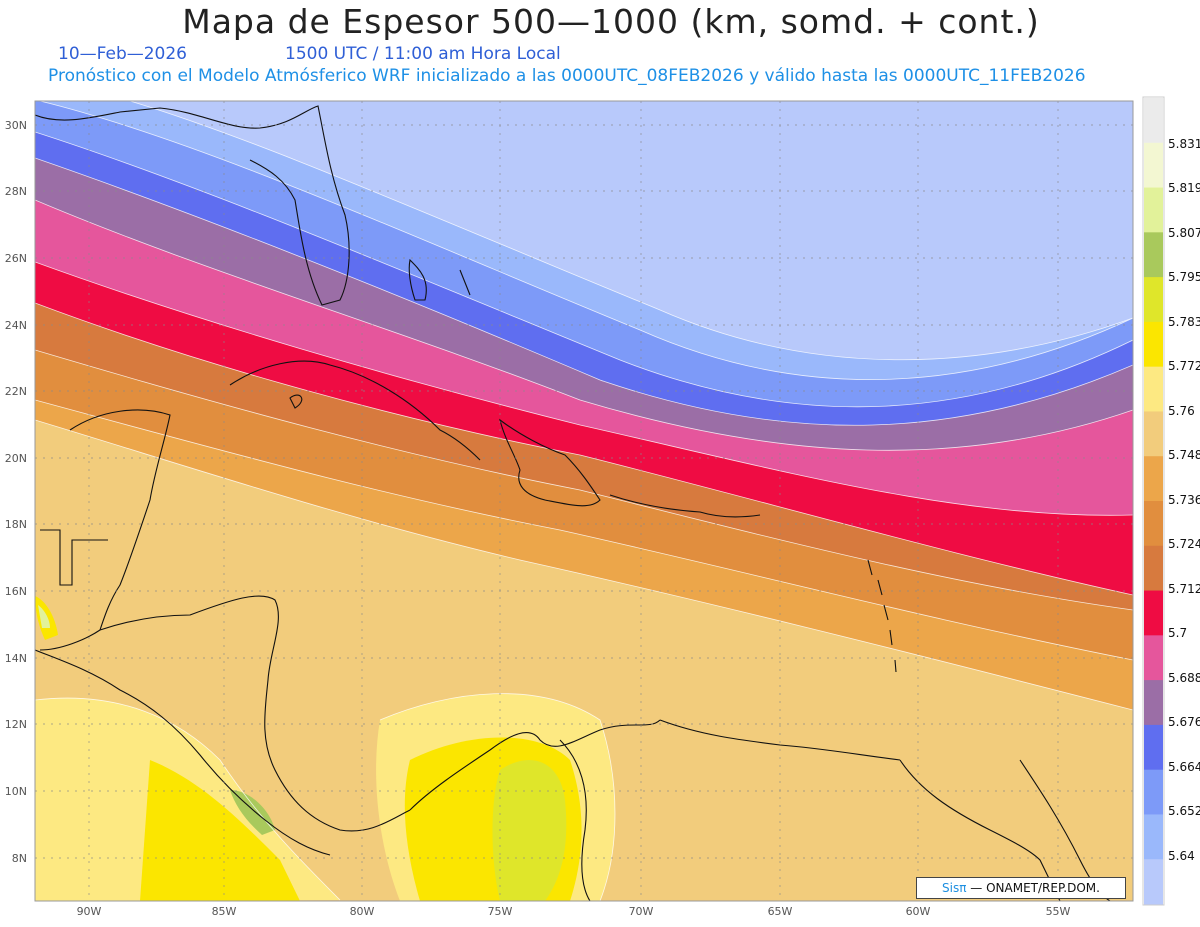 The image size is (1200, 927). Describe the element at coordinates (1184, 544) in the screenshot. I see `legend-label: 5.724` at that location.